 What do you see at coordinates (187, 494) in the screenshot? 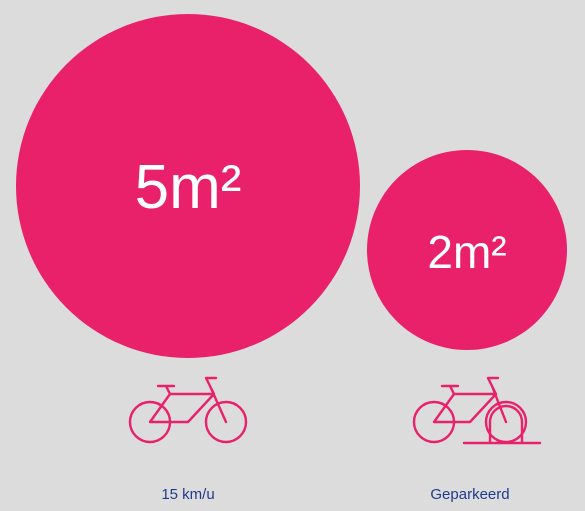
I see `caption: 15 km/u` at bounding box center [187, 494].